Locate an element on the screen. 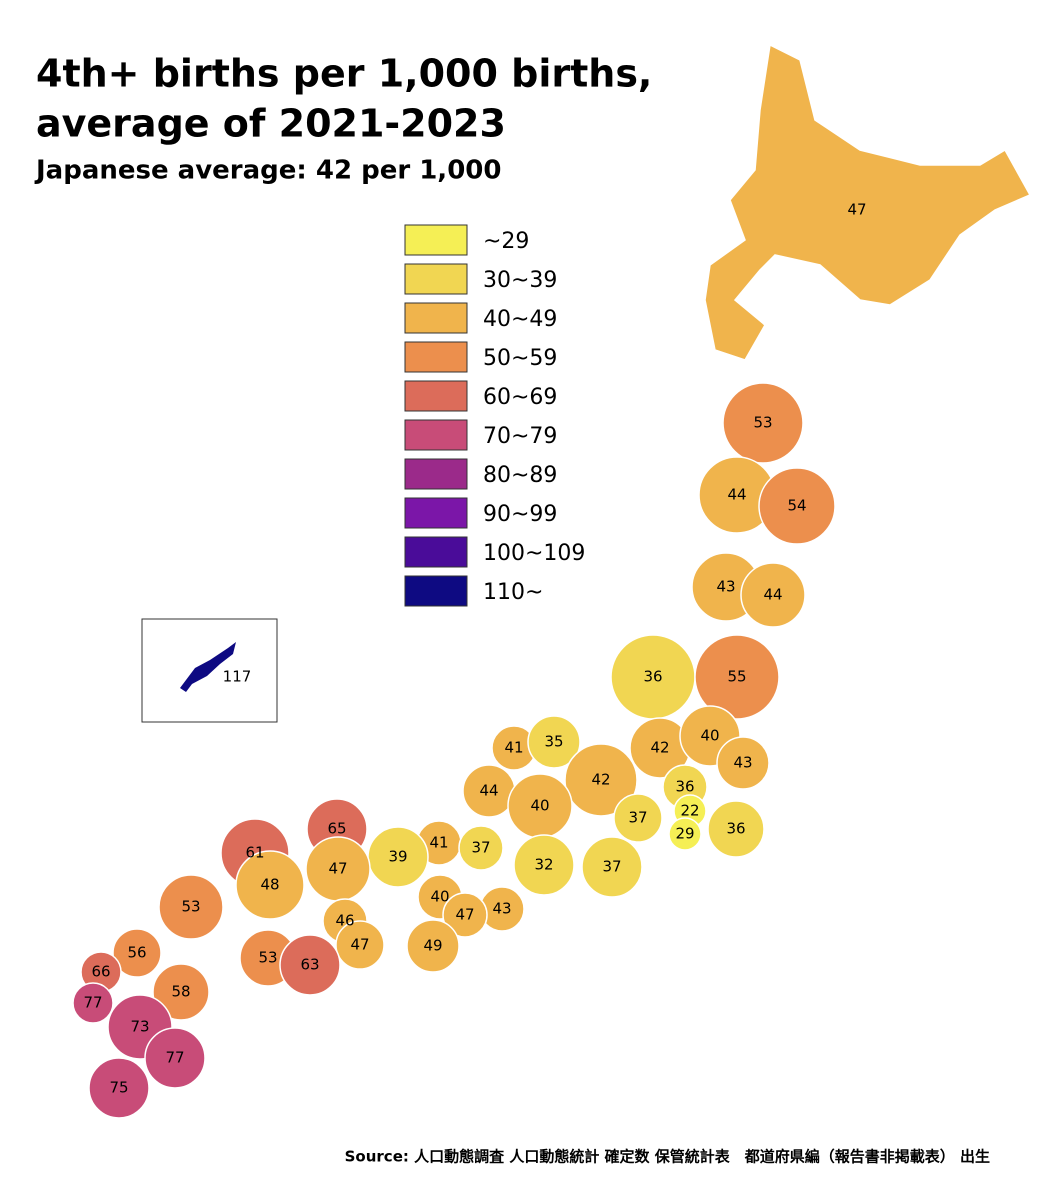 The image size is (1063, 1200). region-value: 65 is located at coordinates (336, 829).